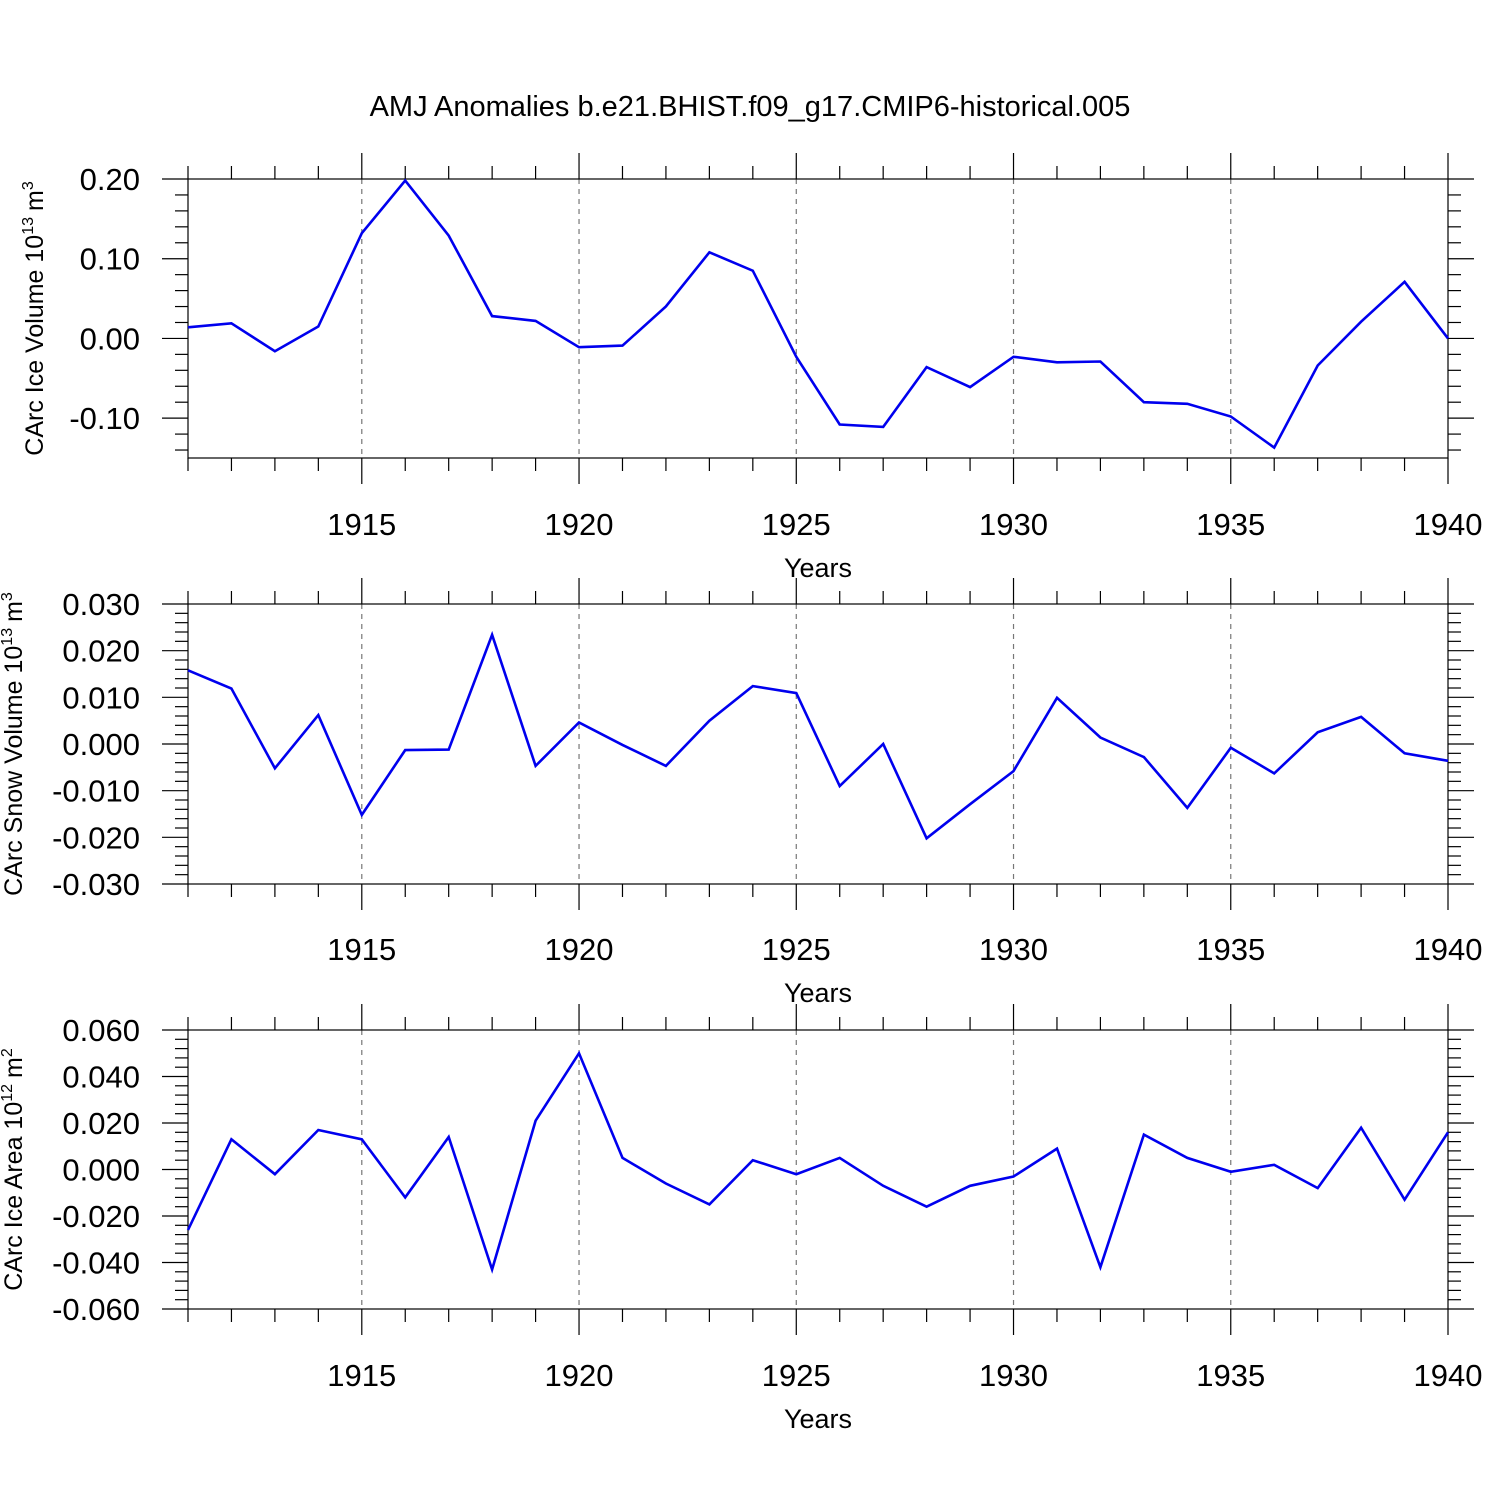 This screenshot has width=1500, height=1500. What do you see at coordinates (96, 791) in the screenshot?
I see `y-tick-label: -0.010` at bounding box center [96, 791].